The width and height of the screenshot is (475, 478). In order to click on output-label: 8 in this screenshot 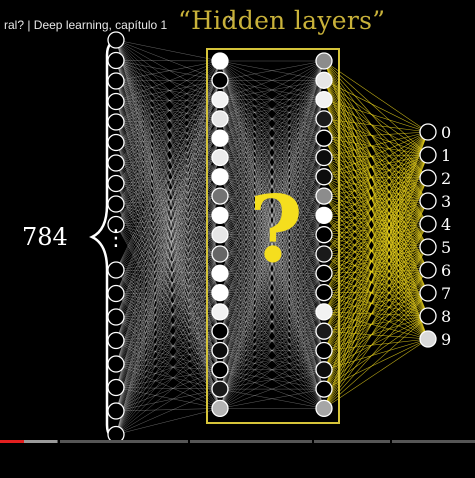, I will do `click(446, 316)`.